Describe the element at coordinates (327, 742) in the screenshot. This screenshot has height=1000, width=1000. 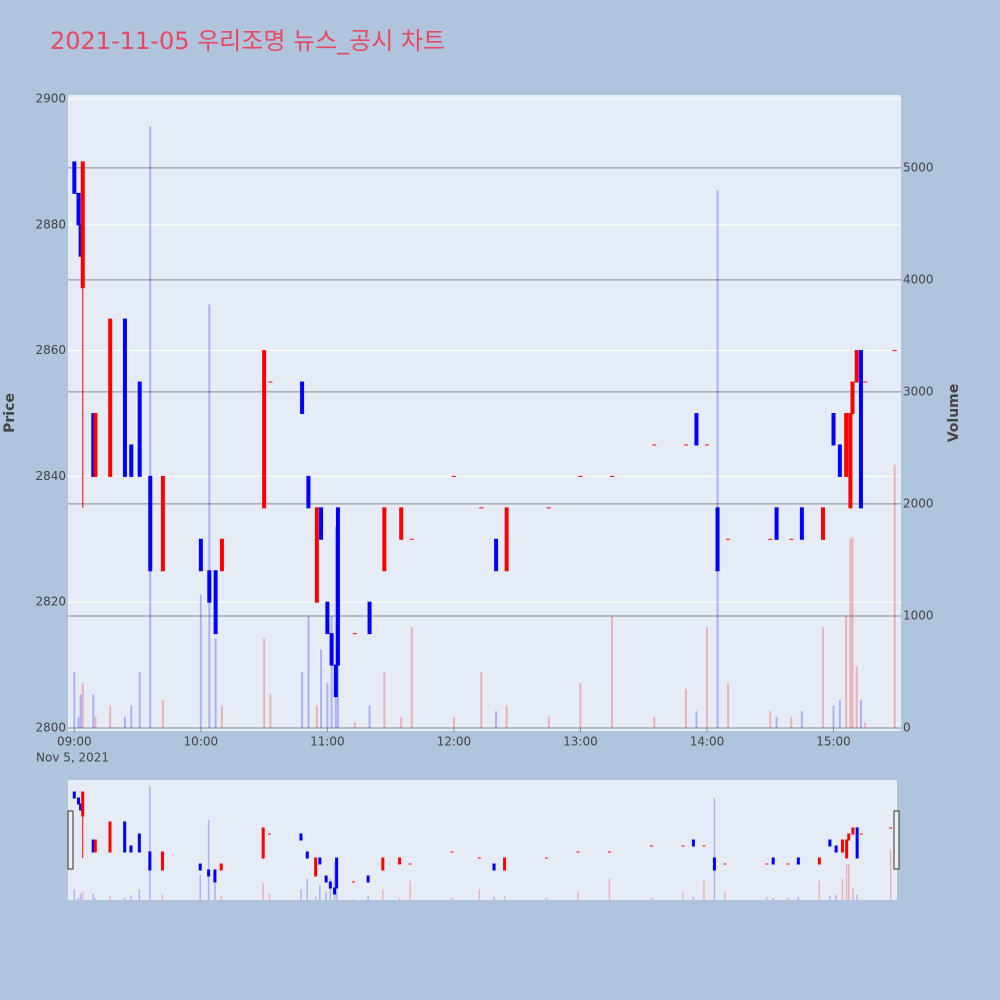
I see `x-tick-label: 11:00` at that location.